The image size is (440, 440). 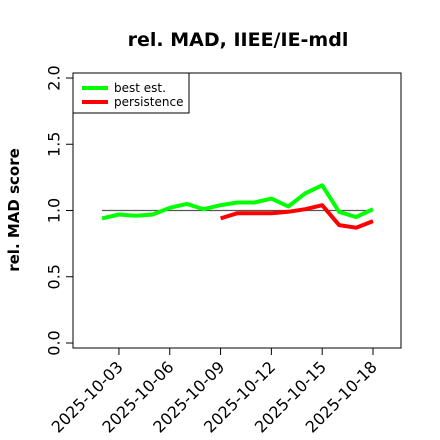 What do you see at coordinates (54, 144) in the screenshot?
I see `y-tick-label: 1.5` at bounding box center [54, 144].